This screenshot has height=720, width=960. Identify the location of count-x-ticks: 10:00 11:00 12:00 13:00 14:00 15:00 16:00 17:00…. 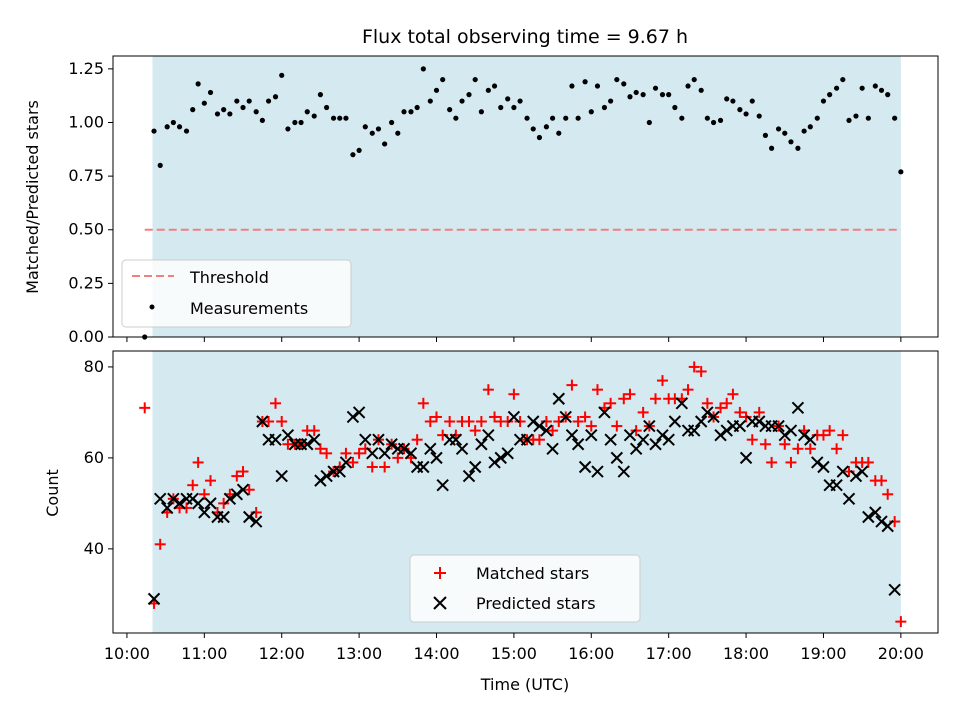
(514, 648).